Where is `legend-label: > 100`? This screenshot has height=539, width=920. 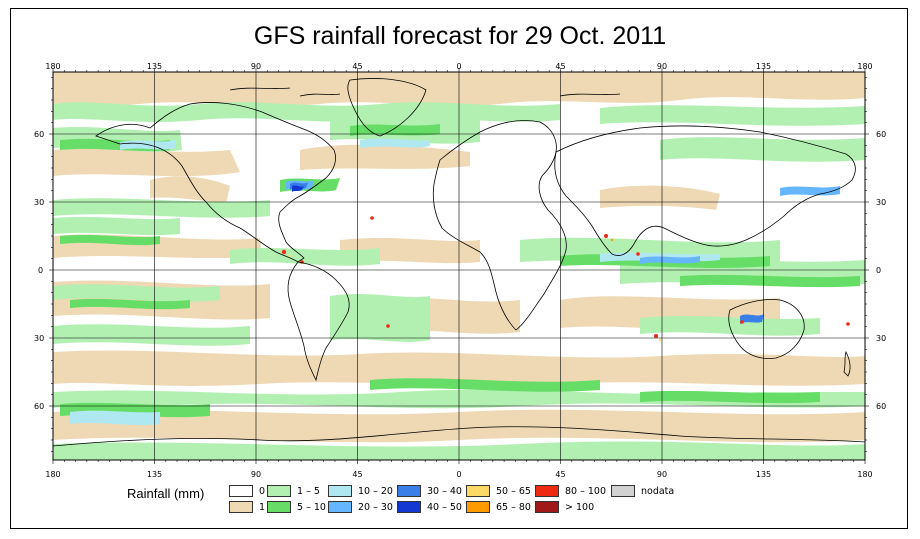
legend-label: > 100 is located at coordinates (580, 507).